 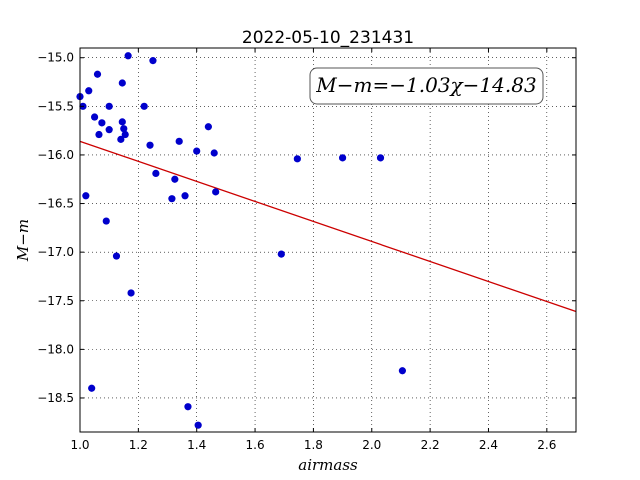 I want to click on x-tick-label: 1.4, so click(x=196, y=445).